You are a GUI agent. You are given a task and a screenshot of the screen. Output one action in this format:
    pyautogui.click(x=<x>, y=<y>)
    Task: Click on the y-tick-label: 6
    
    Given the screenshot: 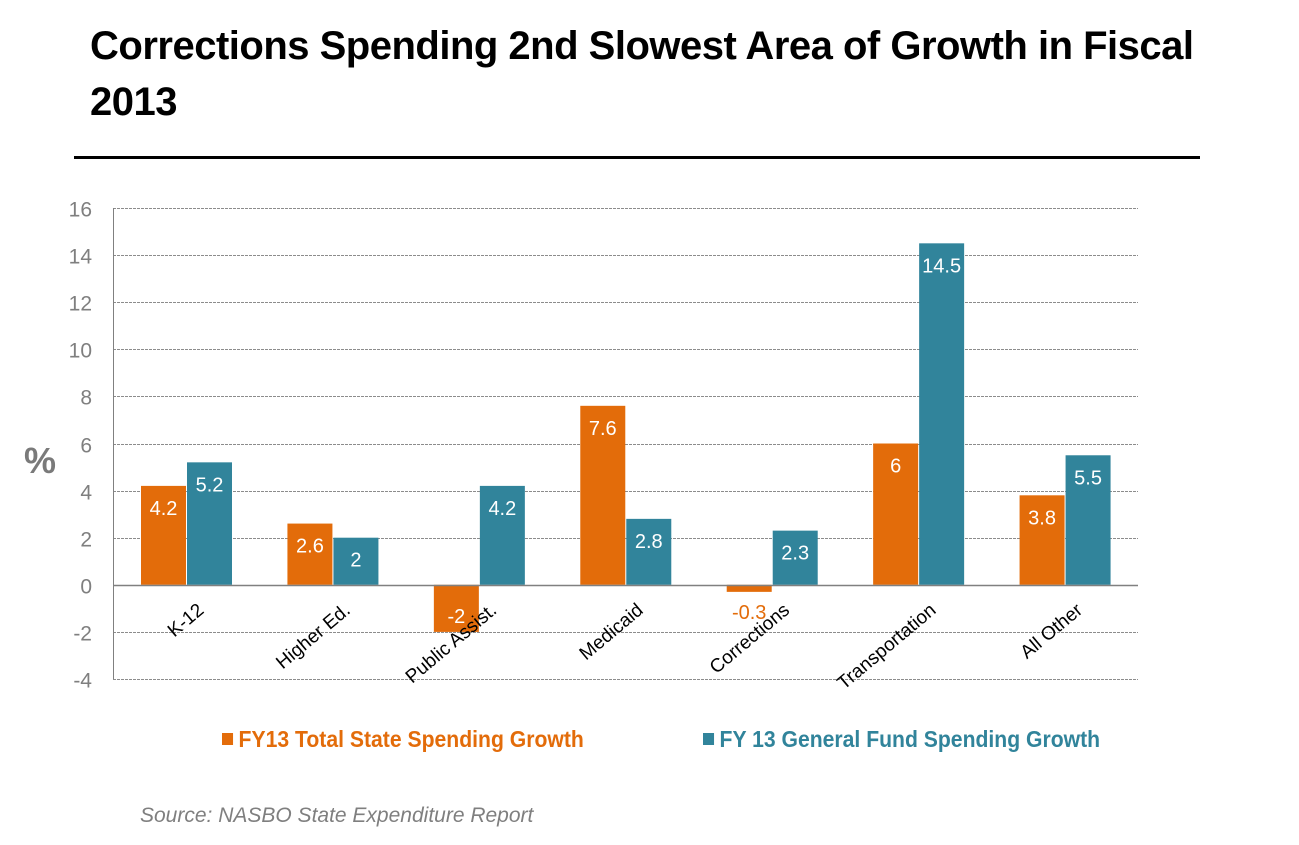 What is the action you would take?
    pyautogui.click(x=86, y=446)
    